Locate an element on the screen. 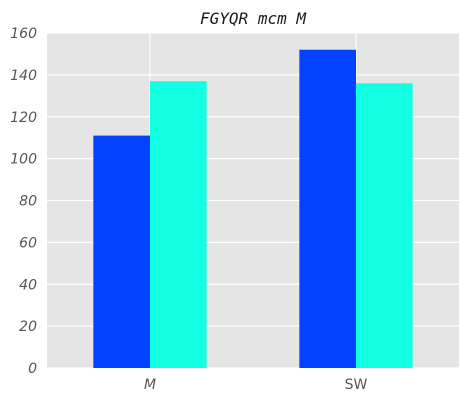  bar-series1-sw is located at coordinates (327, 208).